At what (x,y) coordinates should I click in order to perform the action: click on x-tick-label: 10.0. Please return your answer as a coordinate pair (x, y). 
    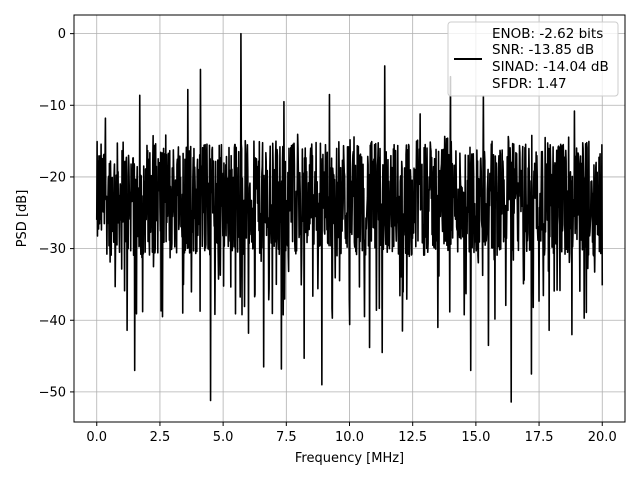
    Looking at the image, I should click on (349, 437).